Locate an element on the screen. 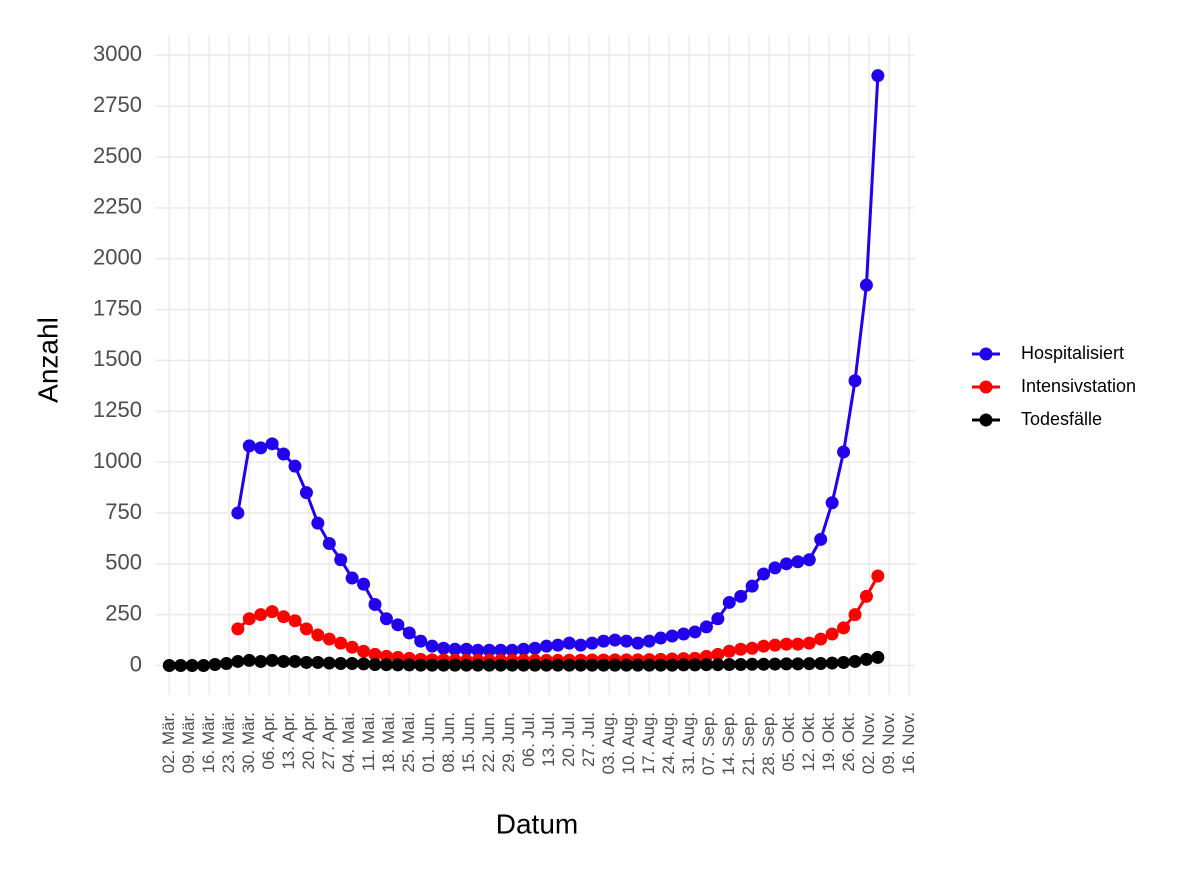 The width and height of the screenshot is (1200, 875). x-tick-label: 19. Okt. is located at coordinates (828, 742).